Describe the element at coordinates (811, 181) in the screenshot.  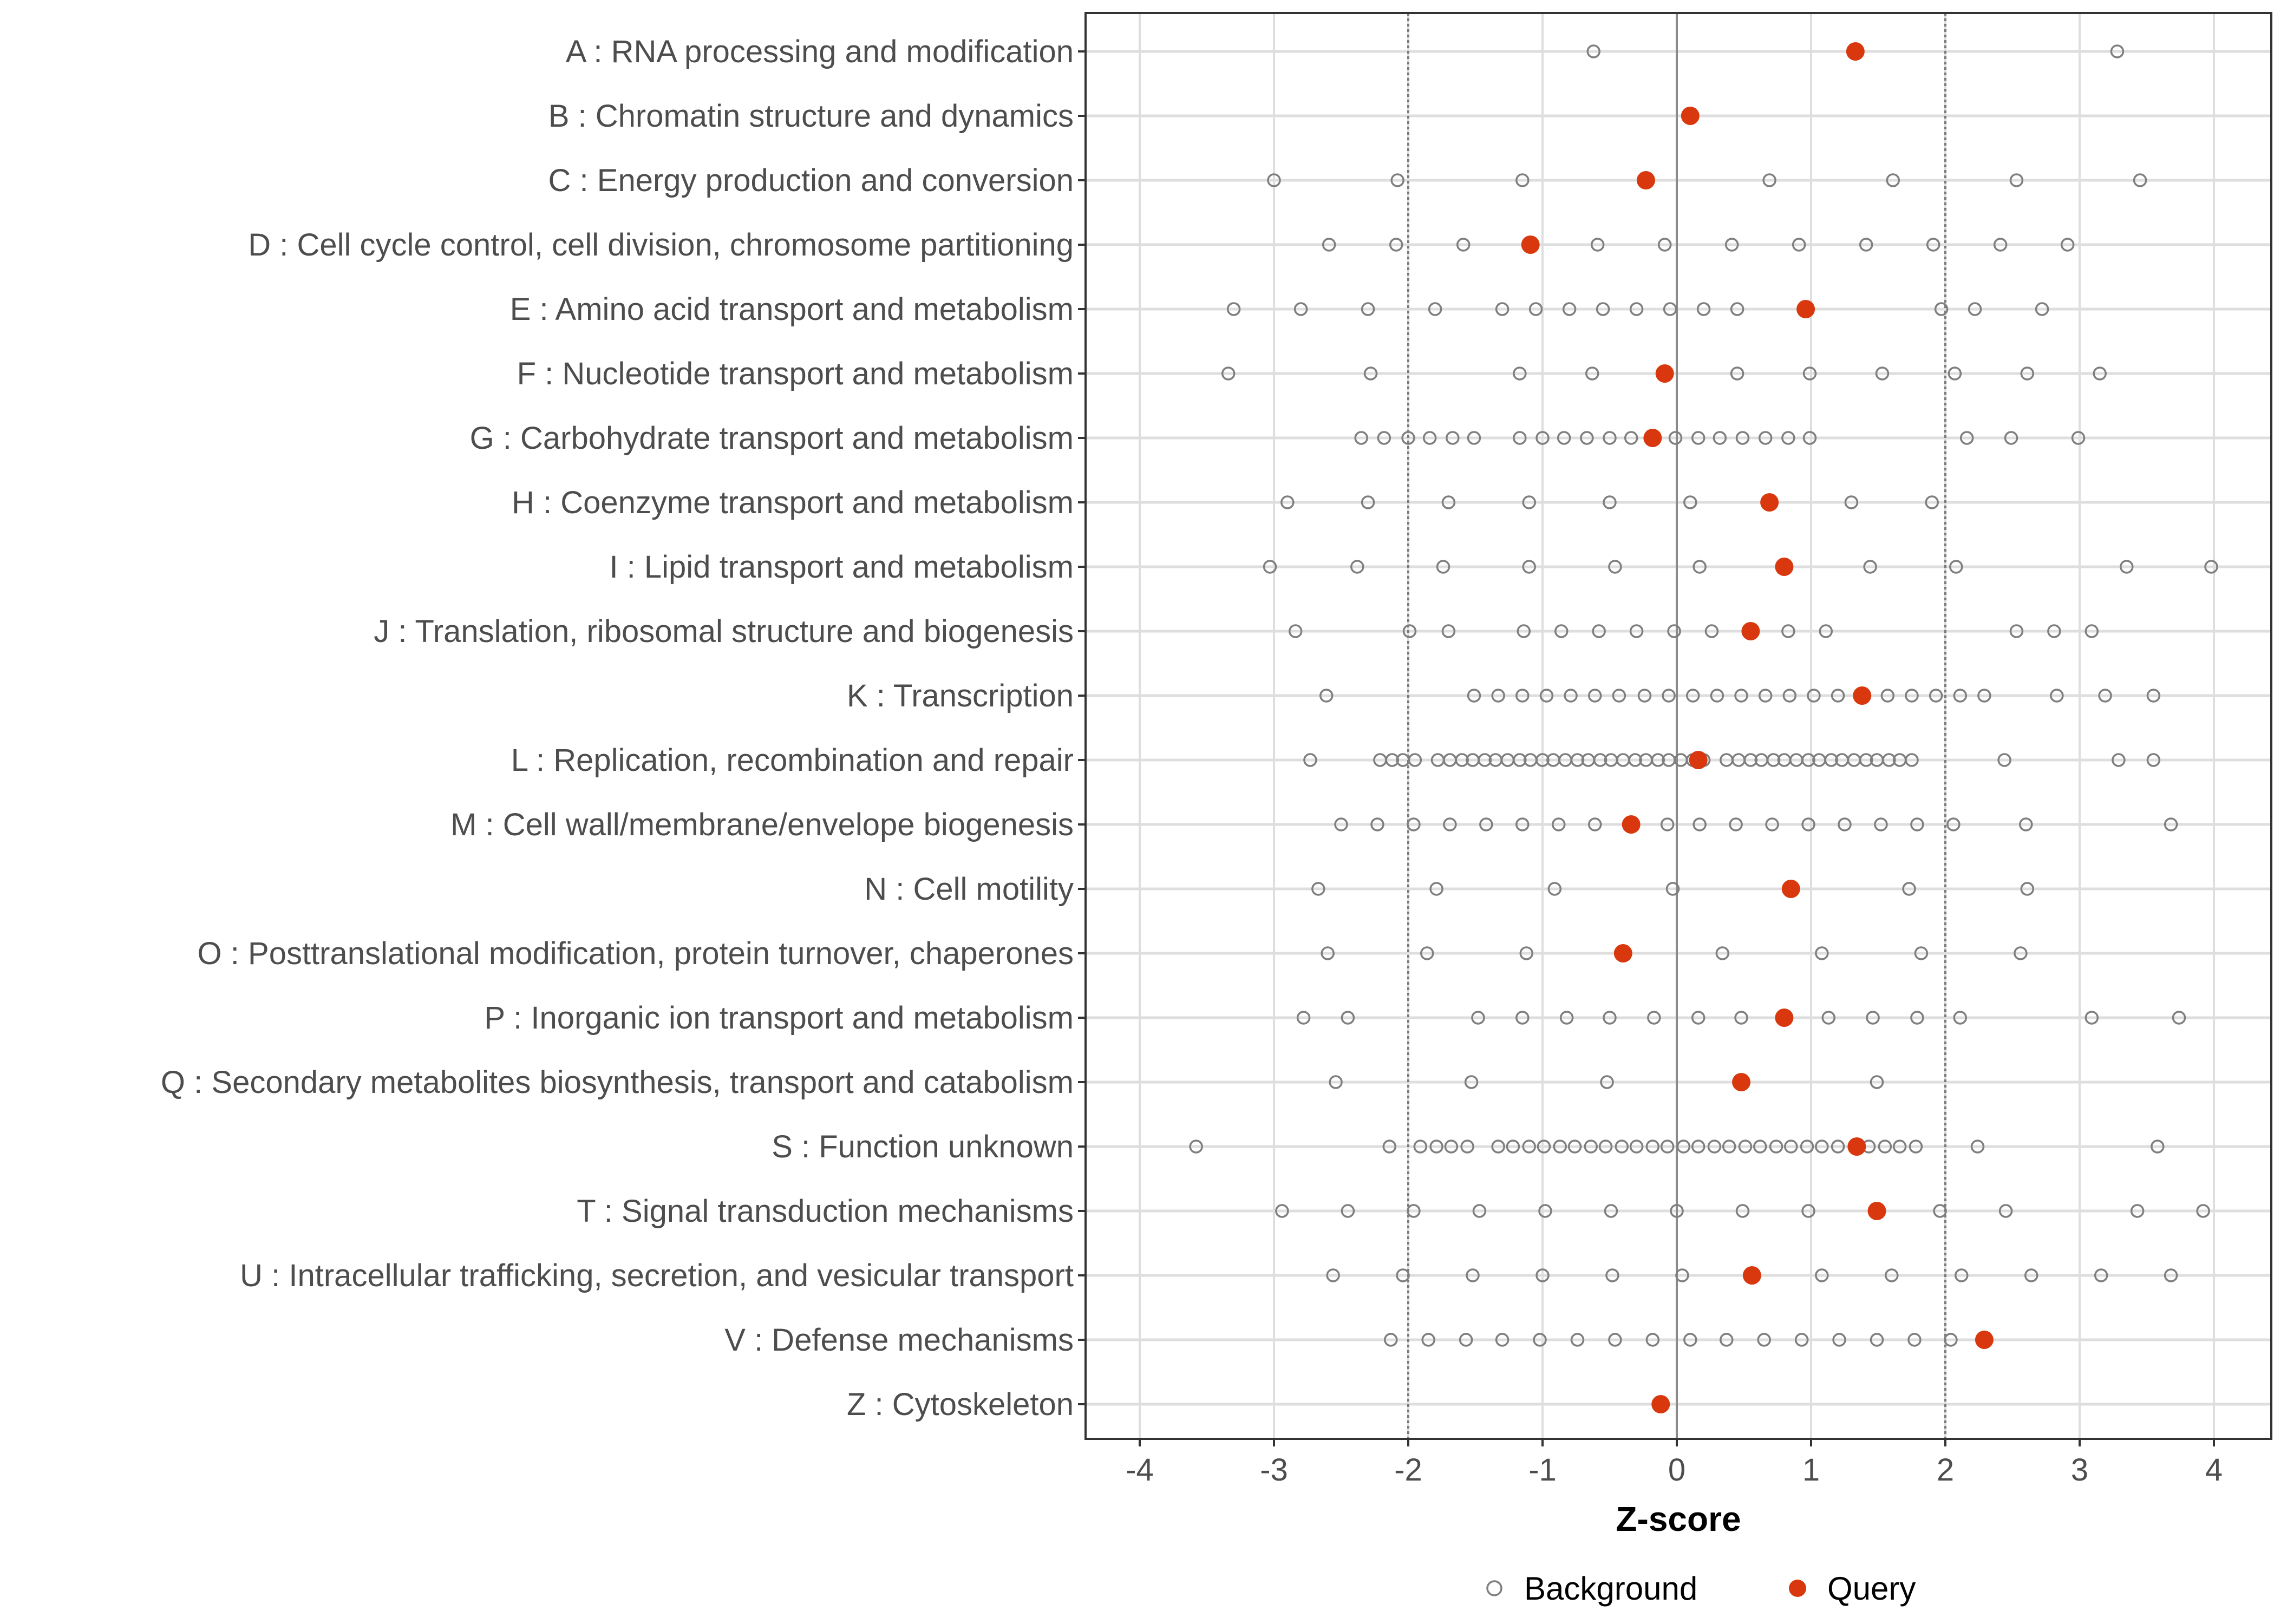
I see `category-label: C : Energy production and conversion` at that location.